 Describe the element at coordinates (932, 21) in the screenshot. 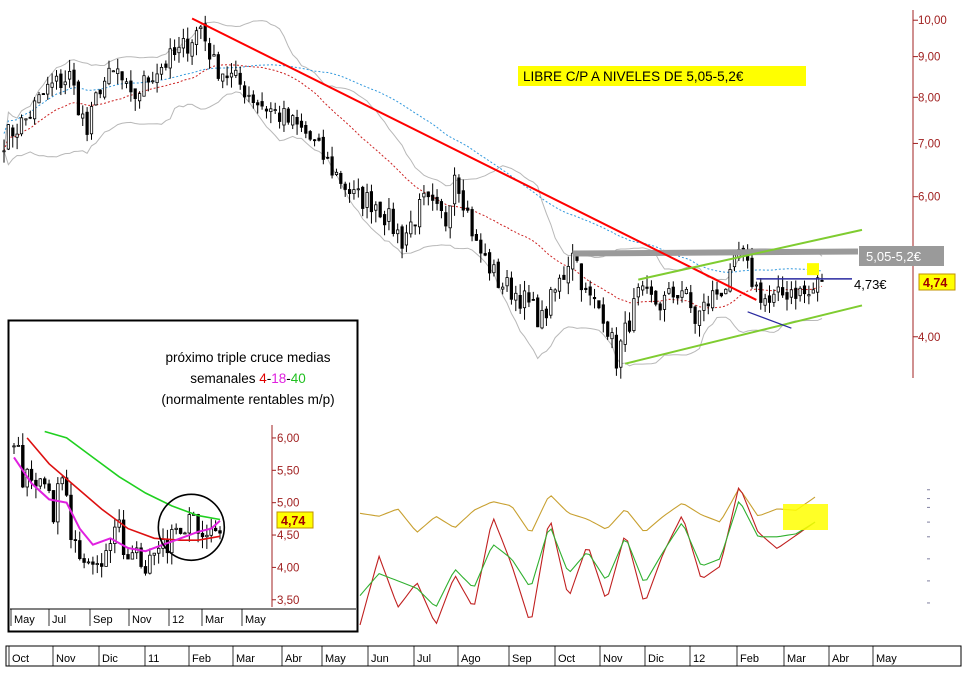

I see `y-tick-label: 10,00` at that location.